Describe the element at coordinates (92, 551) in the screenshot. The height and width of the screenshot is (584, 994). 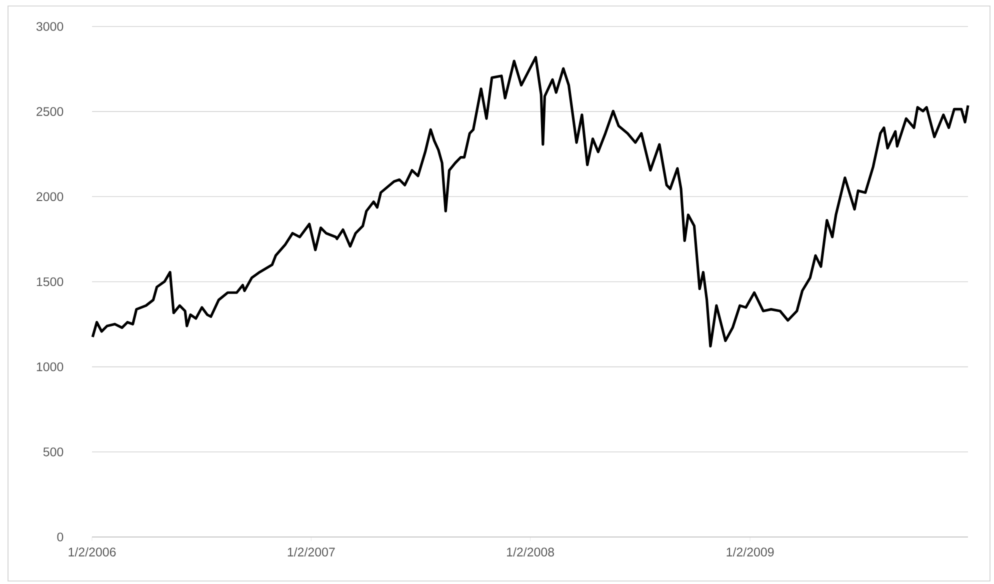
I see `x-tick-label: 1/2/2006` at that location.